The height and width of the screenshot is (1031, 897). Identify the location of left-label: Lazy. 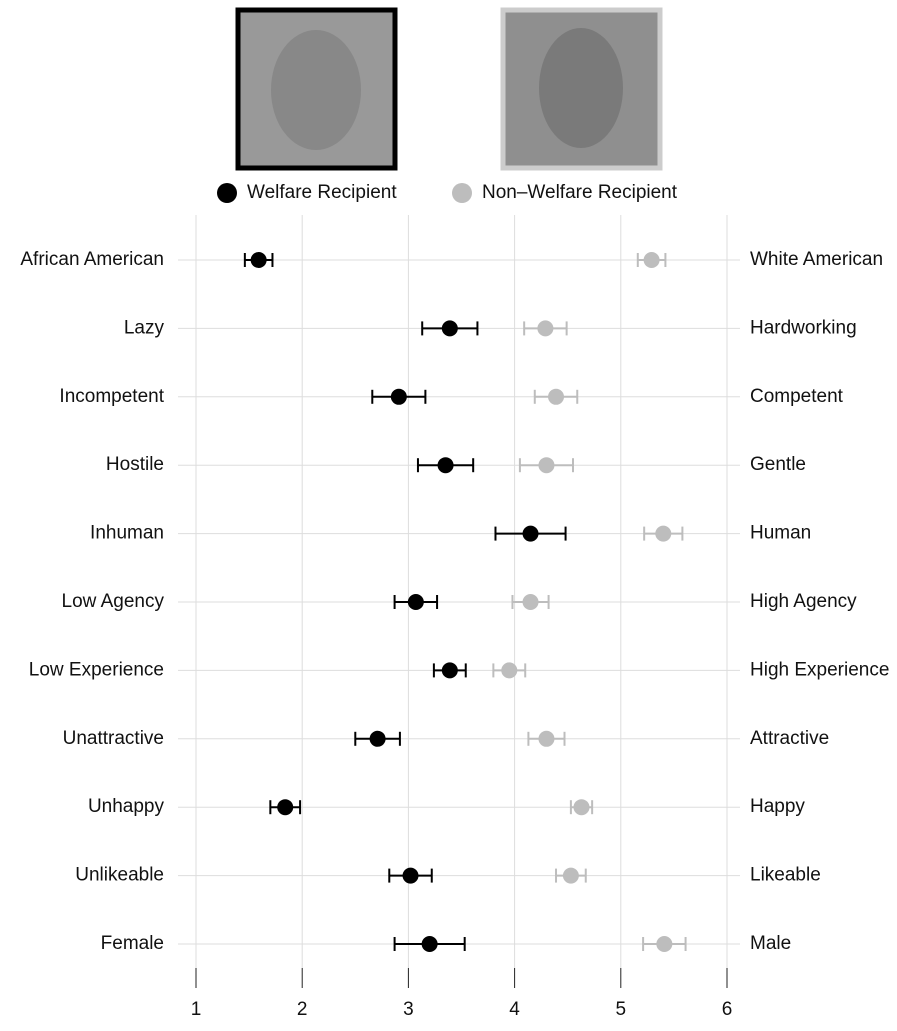
(144, 327).